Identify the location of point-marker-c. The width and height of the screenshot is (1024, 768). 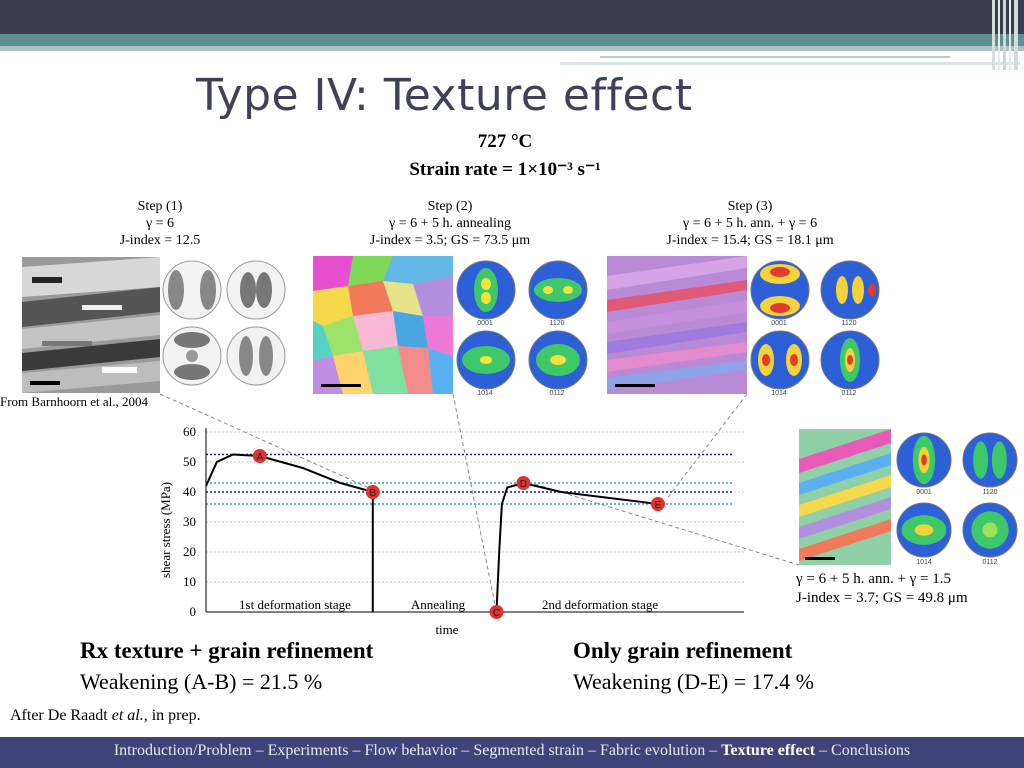
(496, 612).